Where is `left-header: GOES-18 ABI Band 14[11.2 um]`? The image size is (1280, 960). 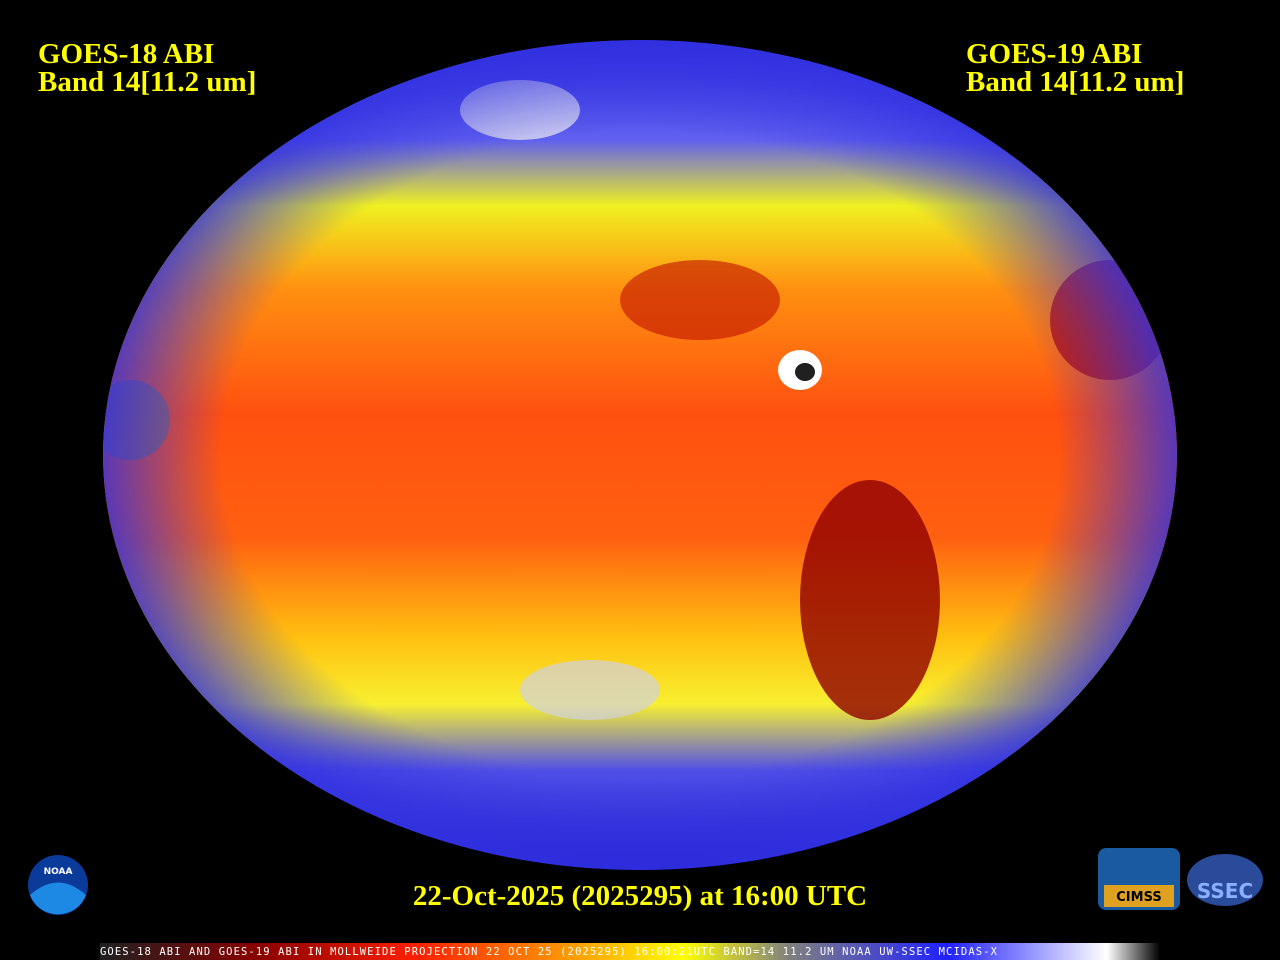 left-header: GOES-18 ABI Band 14[11.2 um] is located at coordinates (147, 68).